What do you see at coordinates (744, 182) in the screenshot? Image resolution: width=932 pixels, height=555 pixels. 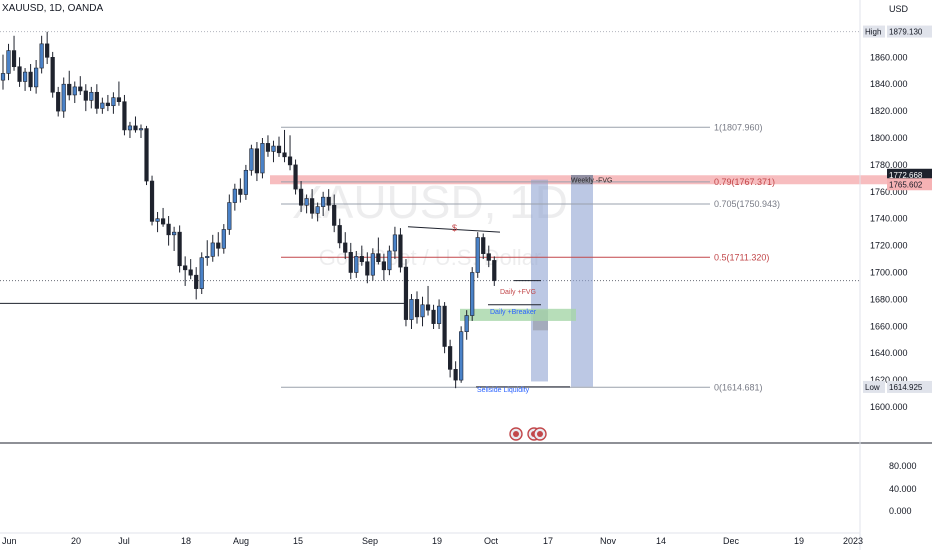 I see `fib-label-1: 0.79(1767.371)` at bounding box center [744, 182].